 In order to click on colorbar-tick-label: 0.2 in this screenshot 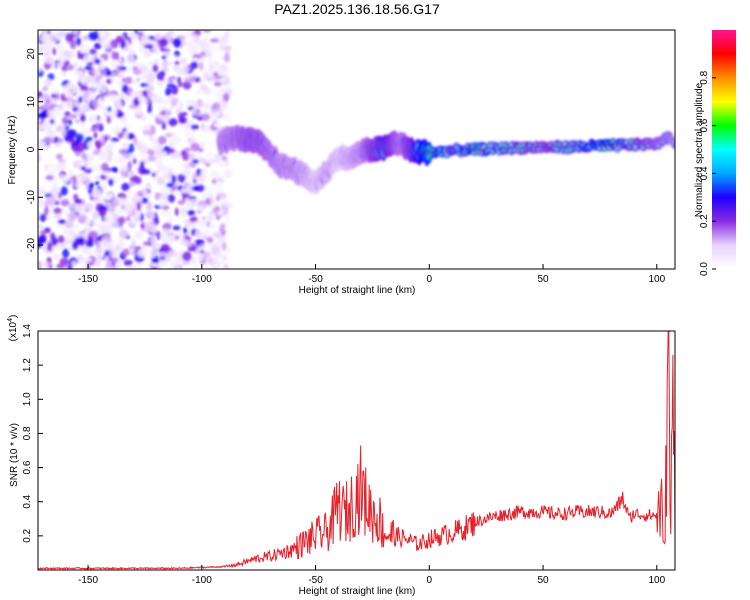, I will do `click(704, 221)`.